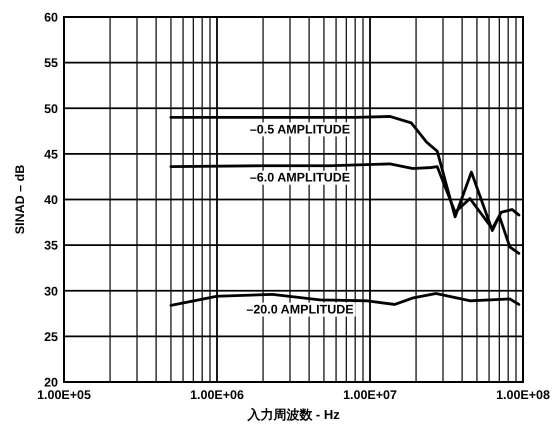  I want to click on y-tick-label: 45, so click(51, 154).